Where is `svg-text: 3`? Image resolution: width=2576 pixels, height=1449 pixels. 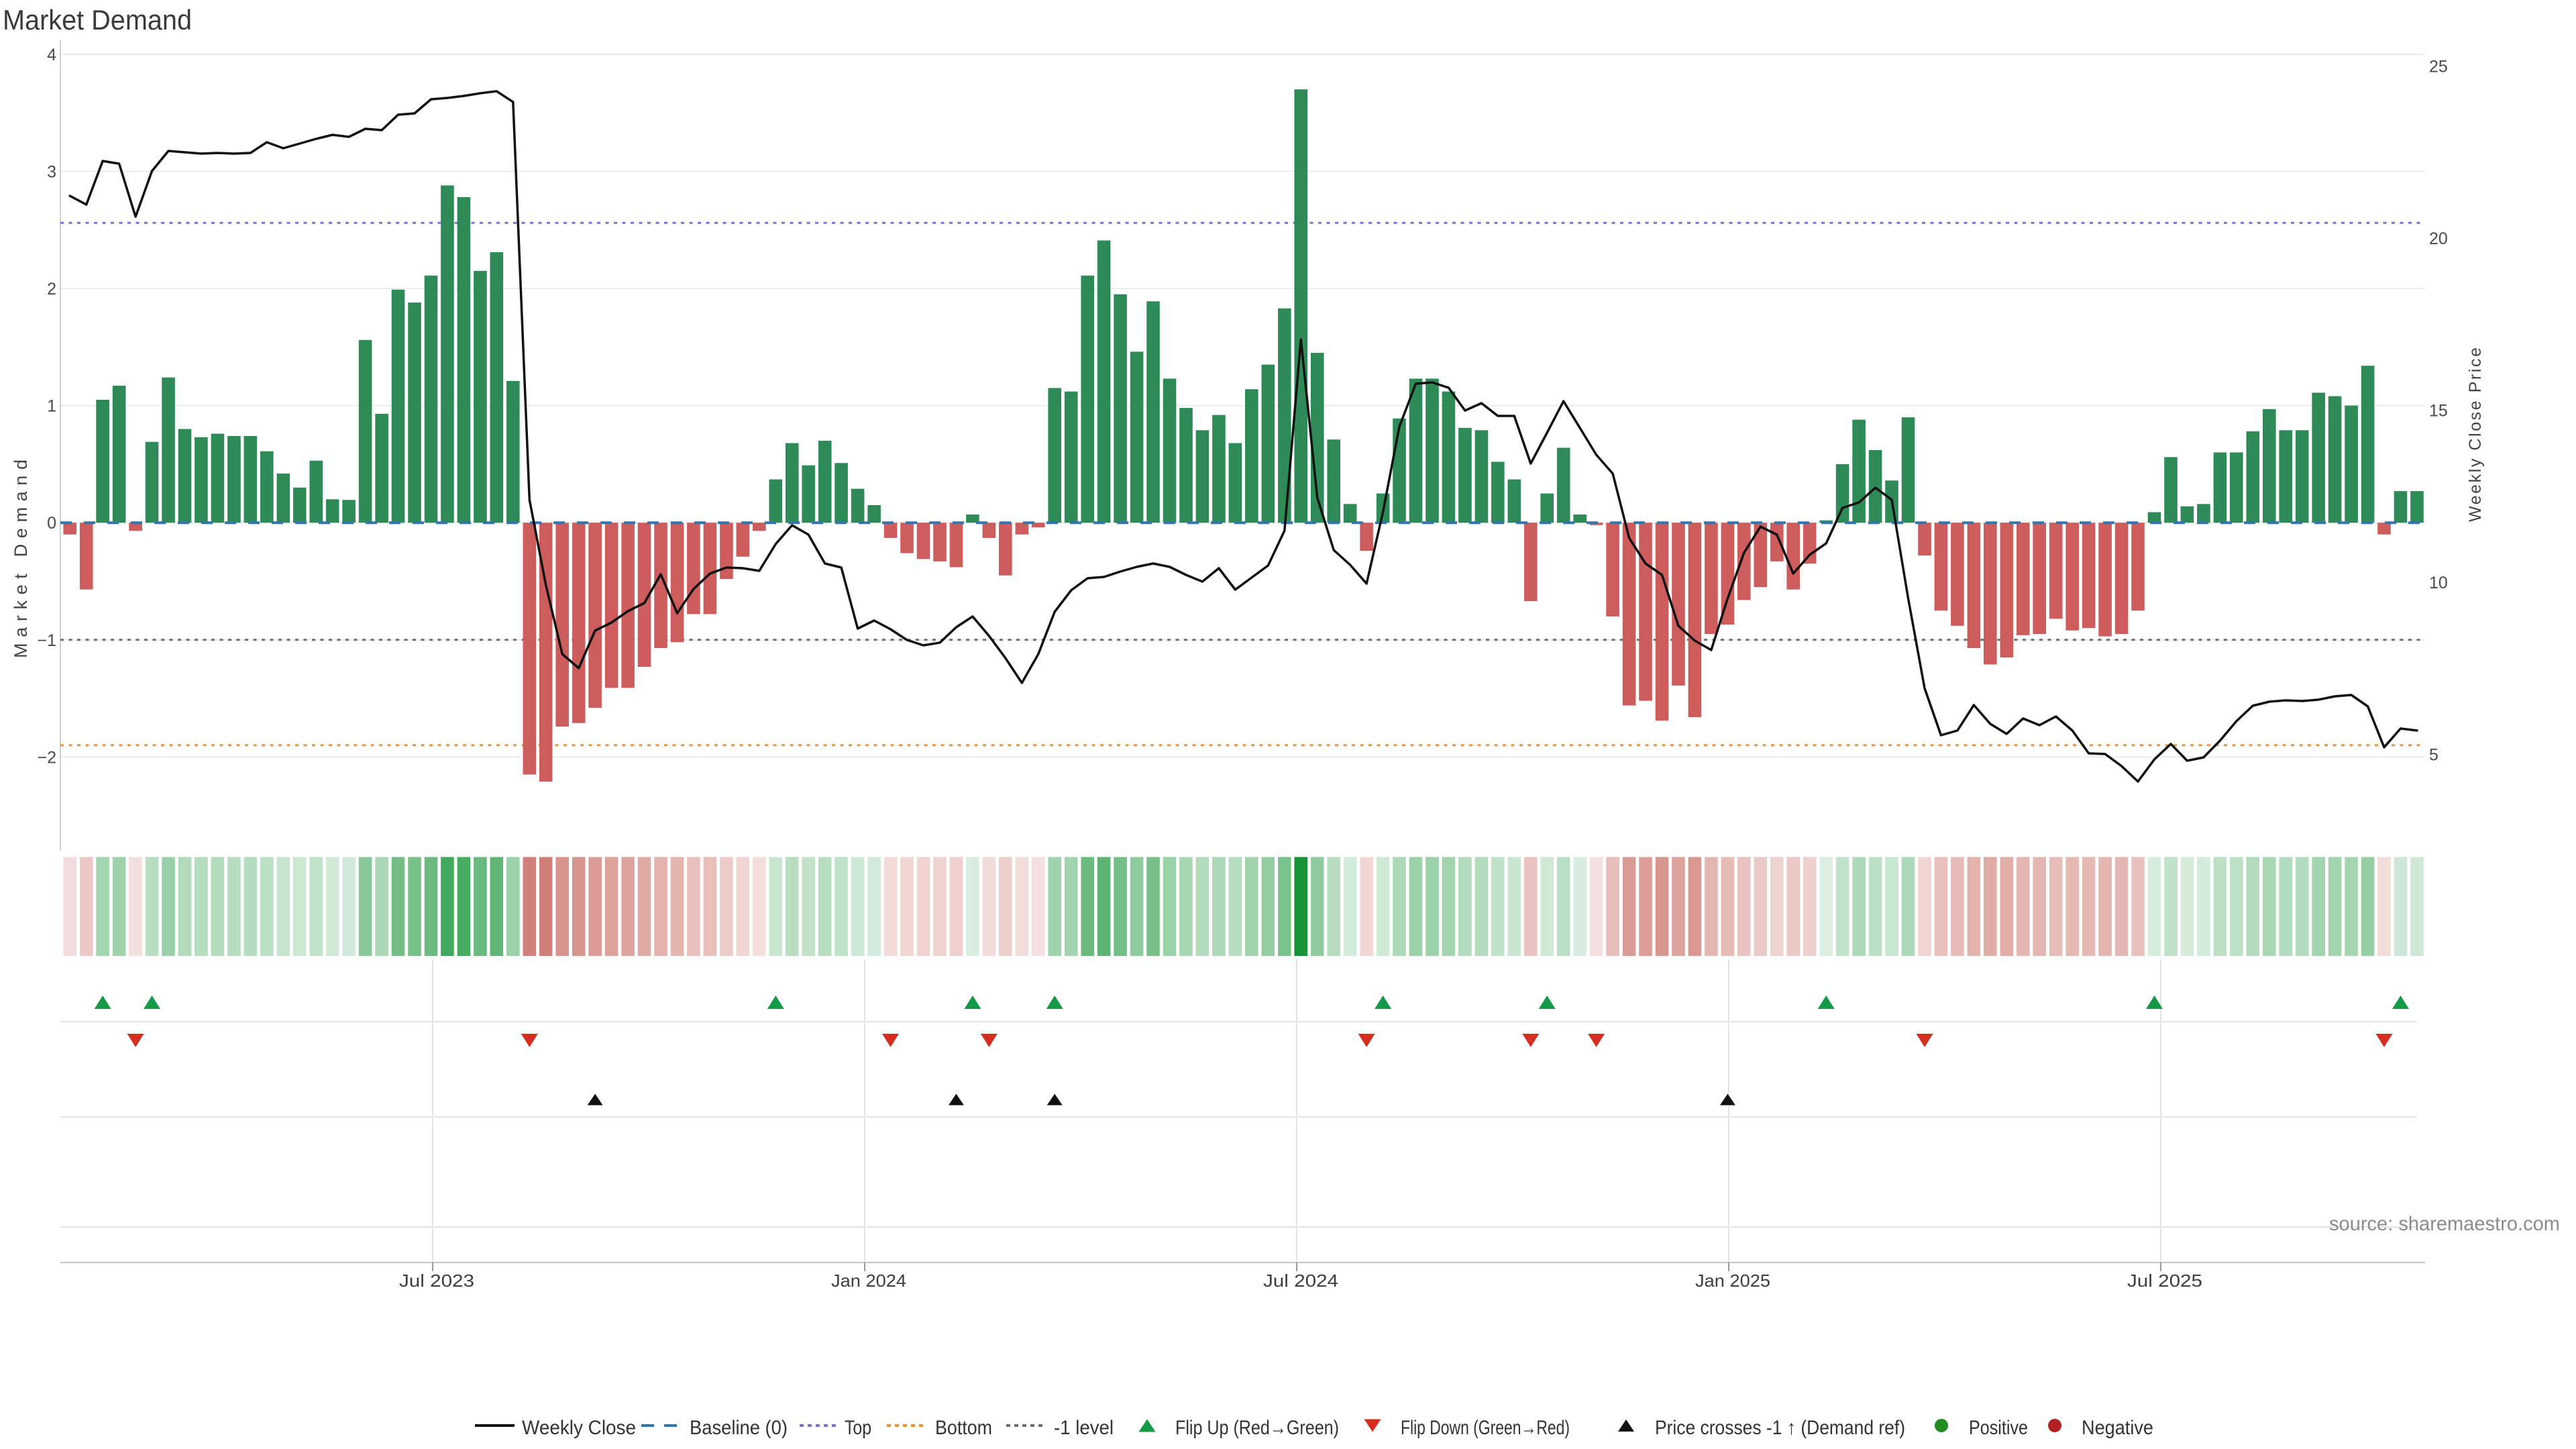
svg-text: 3 is located at coordinates (51, 171).